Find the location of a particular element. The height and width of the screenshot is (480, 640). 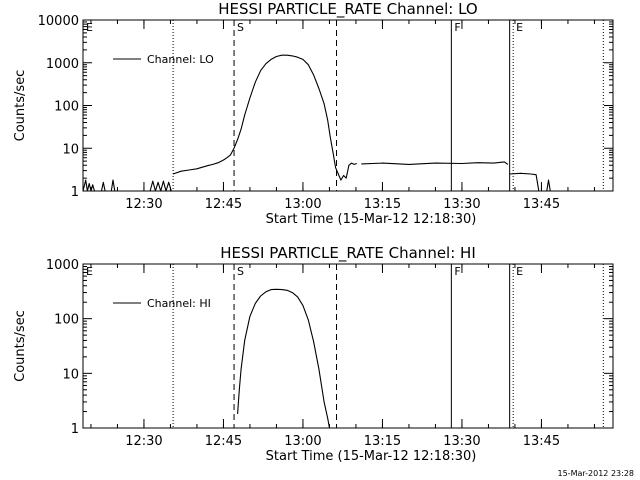

chart-2-x-tick-label: 13:45 is located at coordinates (541, 441).